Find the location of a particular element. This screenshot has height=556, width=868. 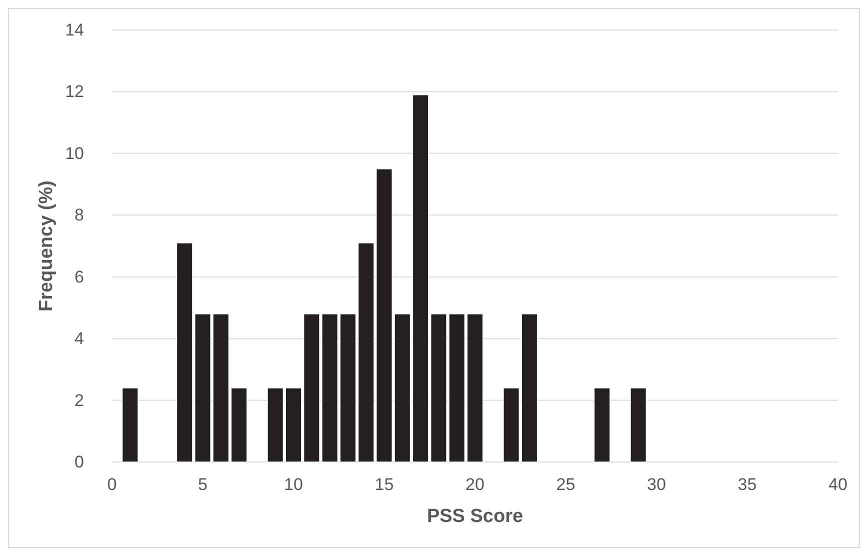

x-tick-label: 10 is located at coordinates (293, 484).